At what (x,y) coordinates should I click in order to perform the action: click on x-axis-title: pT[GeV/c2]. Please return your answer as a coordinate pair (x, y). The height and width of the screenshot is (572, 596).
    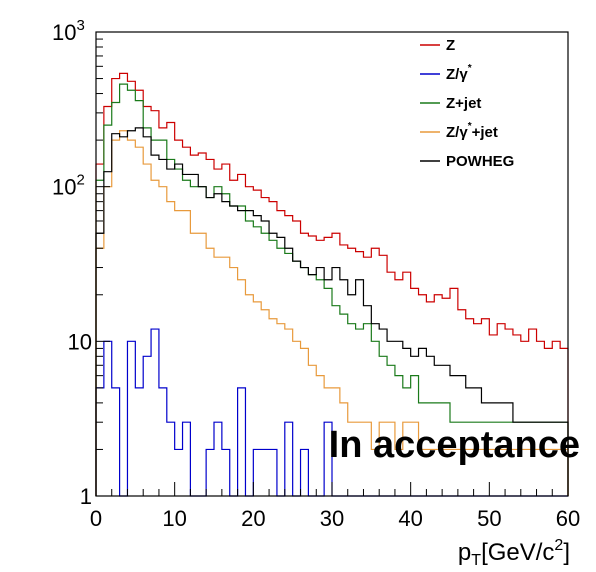
    Looking at the image, I should click on (514, 553).